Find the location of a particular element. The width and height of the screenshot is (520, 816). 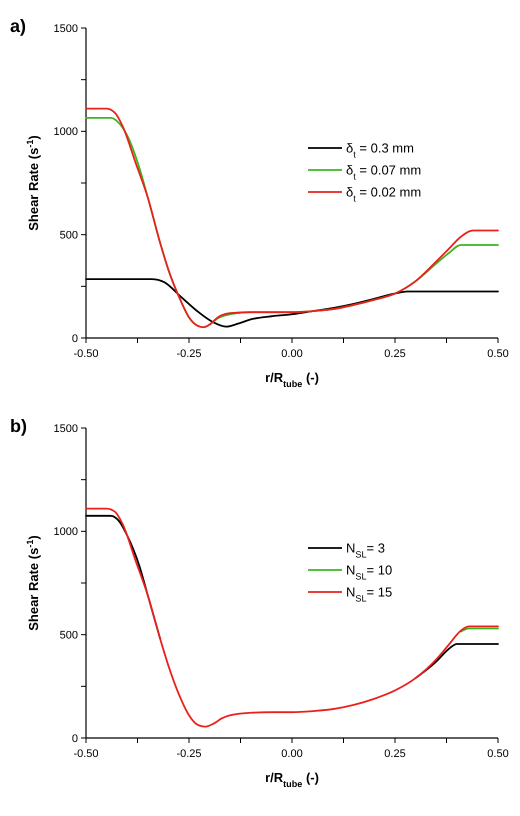

legend-label: N$_{SL}$= 15 is located at coordinates (369, 594).